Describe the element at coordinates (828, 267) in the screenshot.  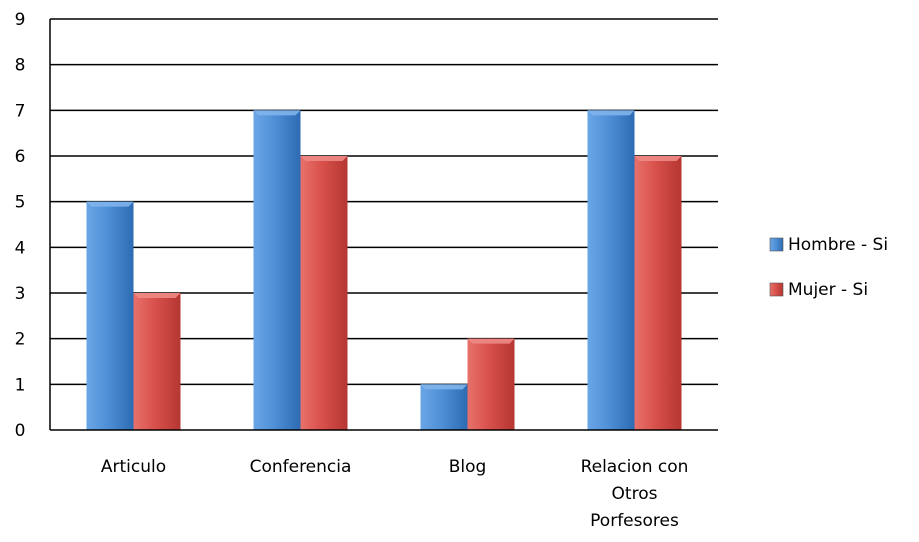
I see `legend: Hombre - Si Mujer - Si` at that location.